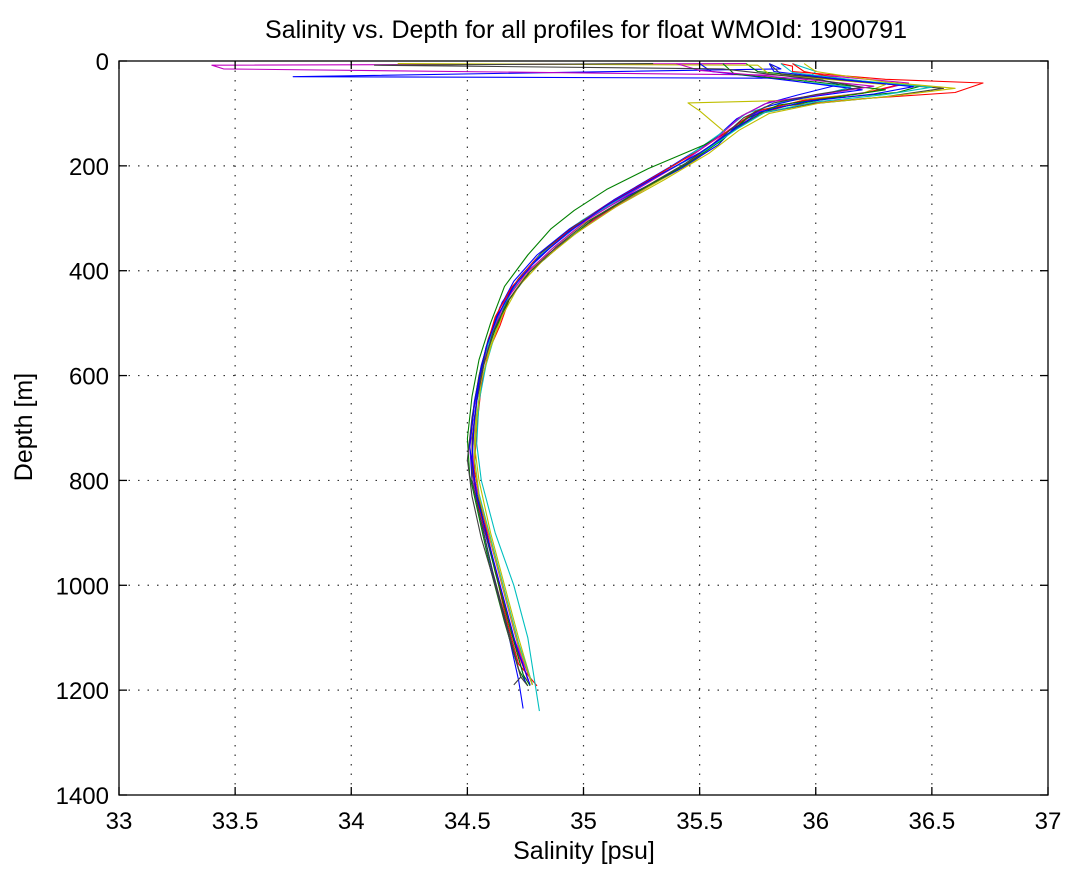  What do you see at coordinates (351, 821) in the screenshot?
I see `x-tick-label: 34` at bounding box center [351, 821].